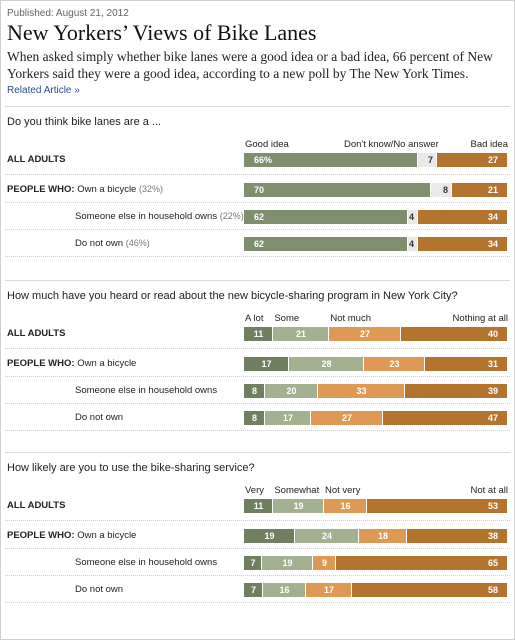 Image resolution: width=515 pixels, height=640 pixels. Describe the element at coordinates (297, 490) in the screenshot. I see `legend-label: Somewhat` at that location.